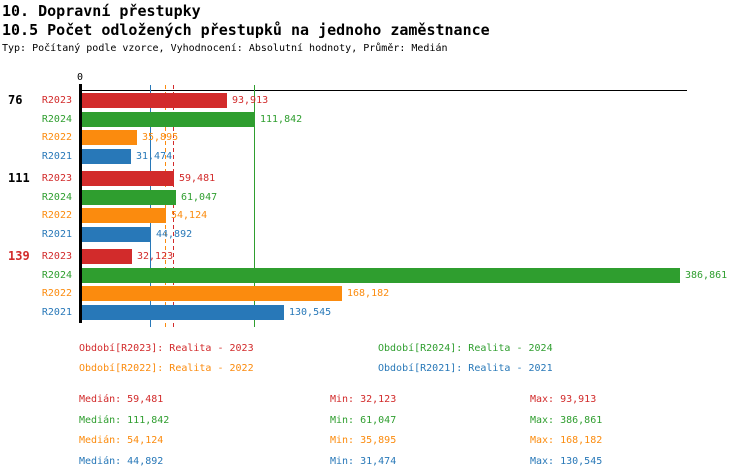 The width and height of the screenshot is (750, 476). Describe the element at coordinates (166, 348) in the screenshot. I see `legend-item-r2023: Období[R2023]: Realita - 2023` at that location.